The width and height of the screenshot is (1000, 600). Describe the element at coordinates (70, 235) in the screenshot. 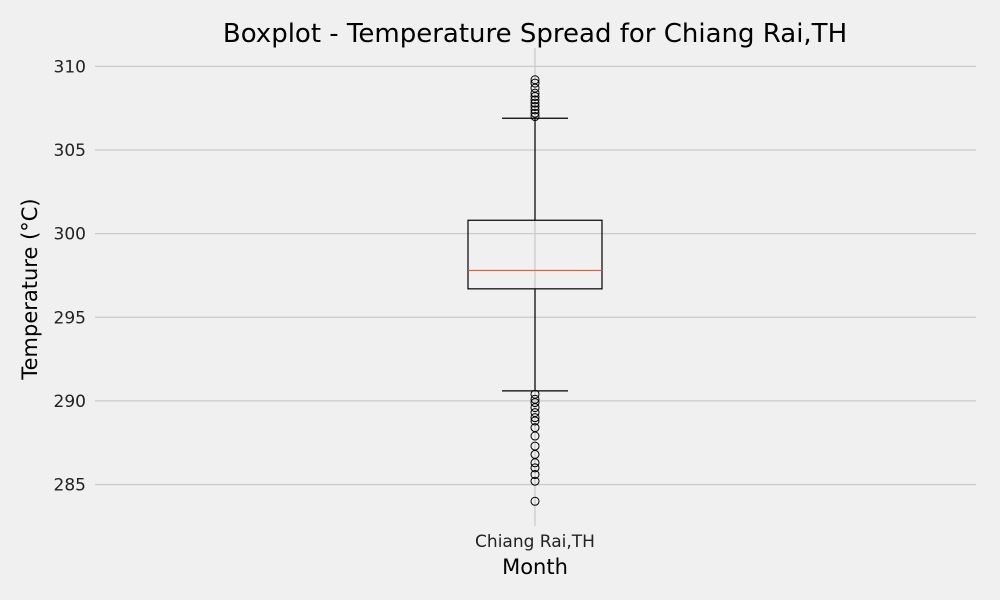

I see `y-tick-label: 300` at that location.